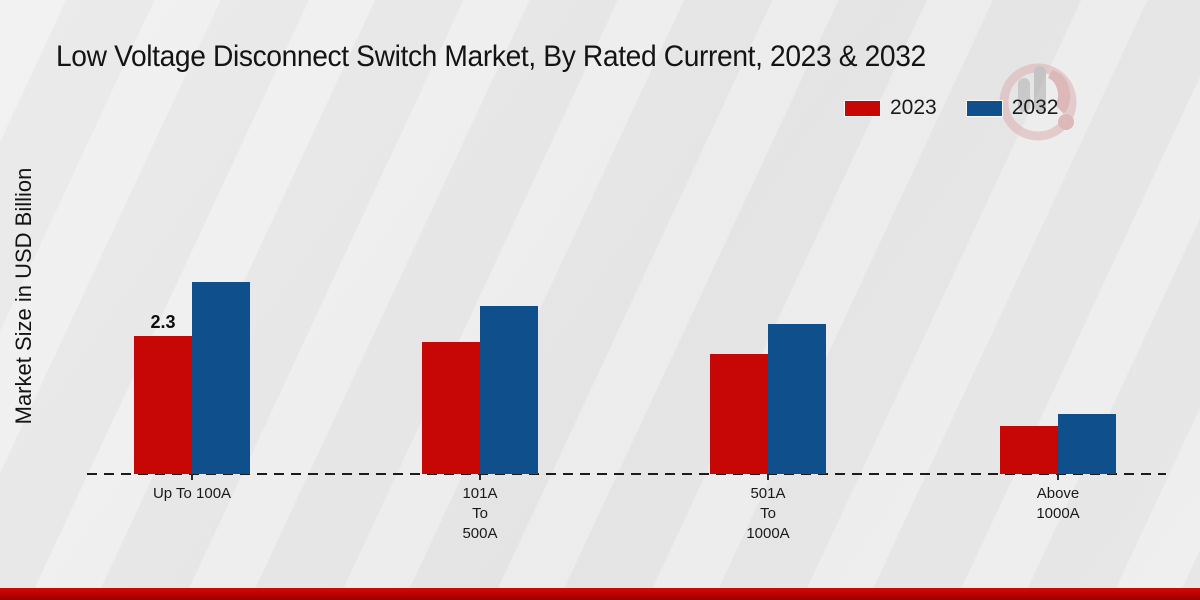  I want to click on market-research-watermark-logo, so click(1040, 102).